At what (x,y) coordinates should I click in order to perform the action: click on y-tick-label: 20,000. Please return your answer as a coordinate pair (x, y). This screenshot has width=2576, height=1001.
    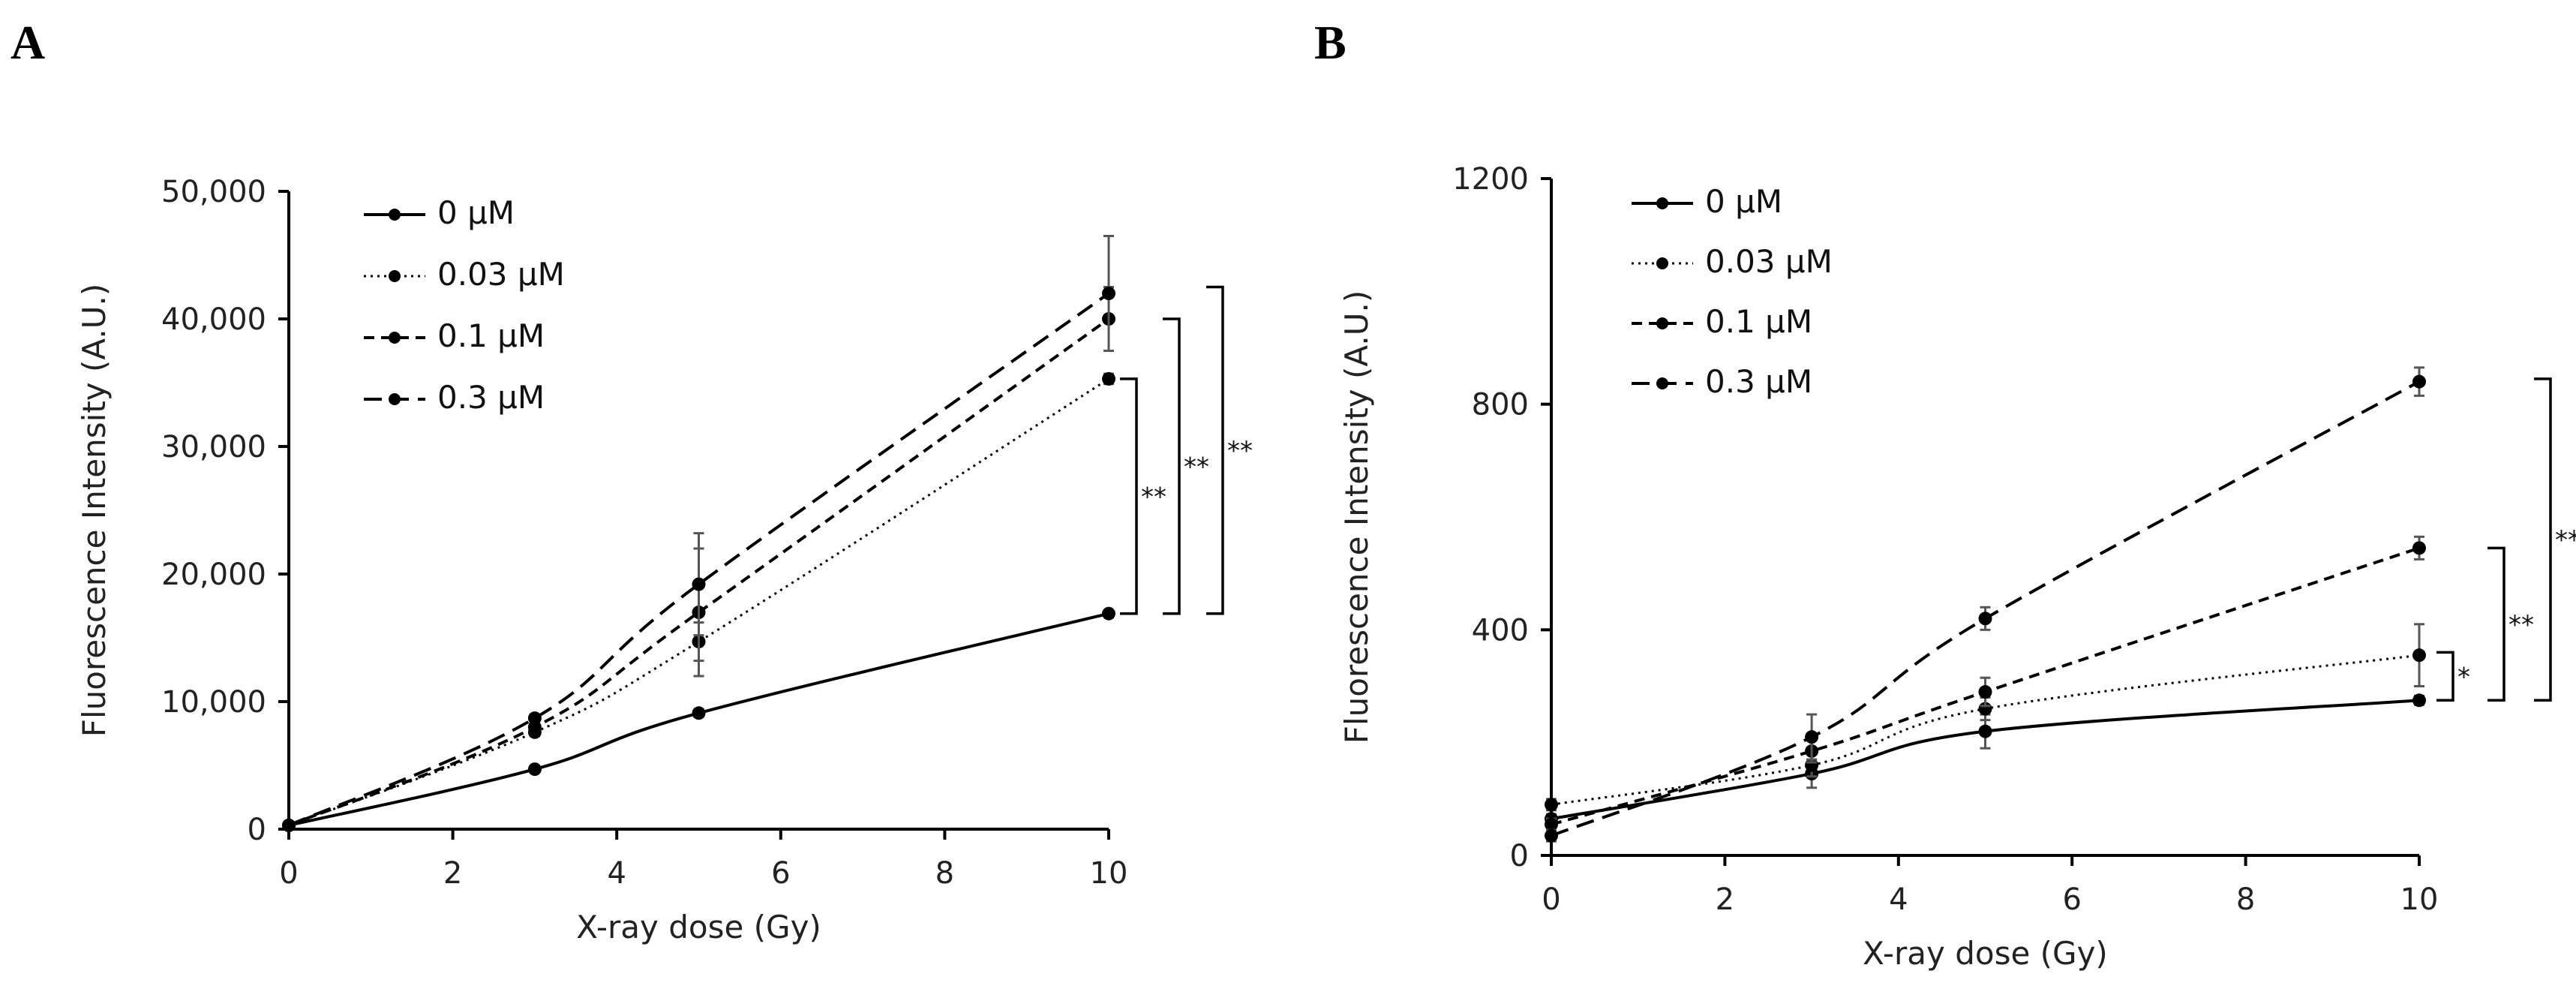
    Looking at the image, I should click on (213, 575).